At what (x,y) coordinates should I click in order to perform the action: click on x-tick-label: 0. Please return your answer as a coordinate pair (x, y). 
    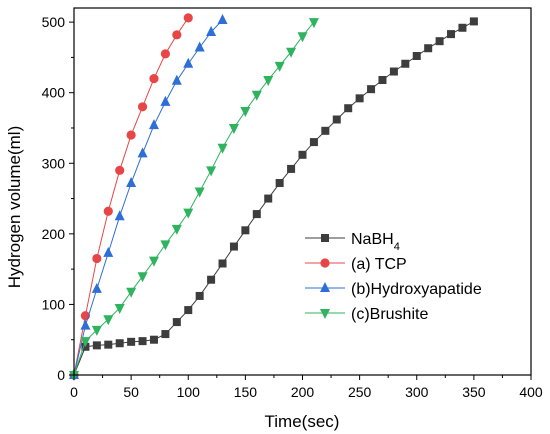
    Looking at the image, I should click on (74, 392).